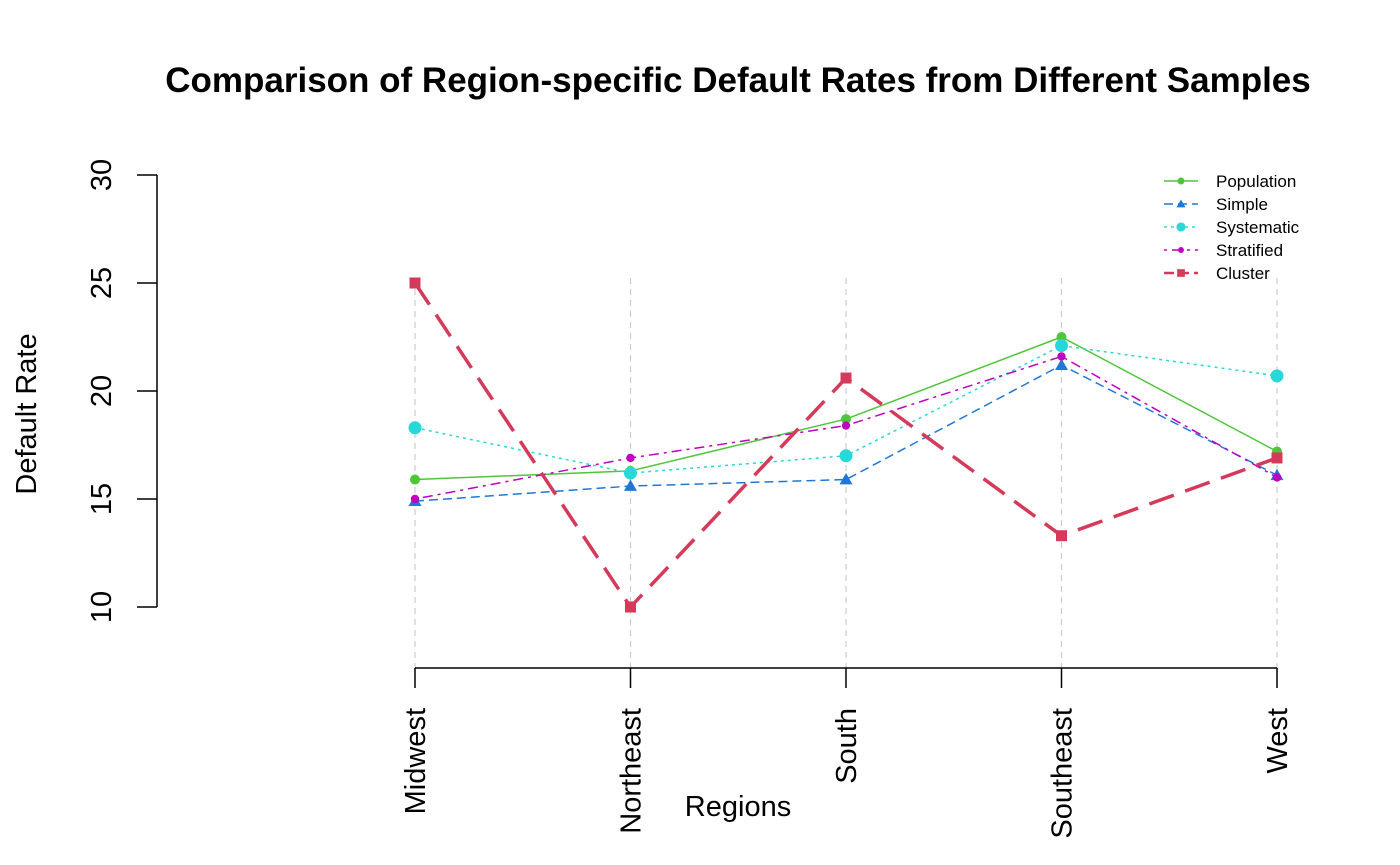 The height and width of the screenshot is (865, 1400). I want to click on series-systematic, so click(846, 409).